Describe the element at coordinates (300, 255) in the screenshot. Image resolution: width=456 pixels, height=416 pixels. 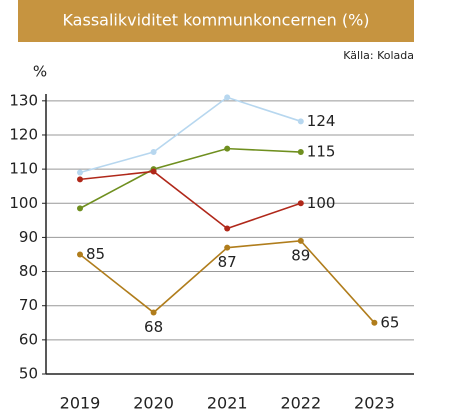
I see `data-label: 89` at that location.